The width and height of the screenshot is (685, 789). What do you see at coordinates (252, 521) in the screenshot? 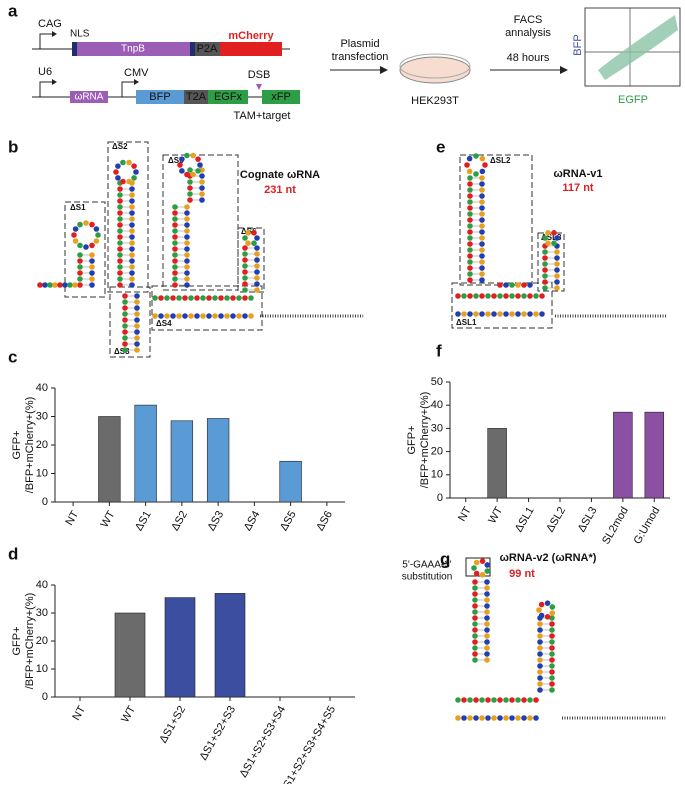
I see `x-tick-label: ΔS4` at bounding box center [252, 521].